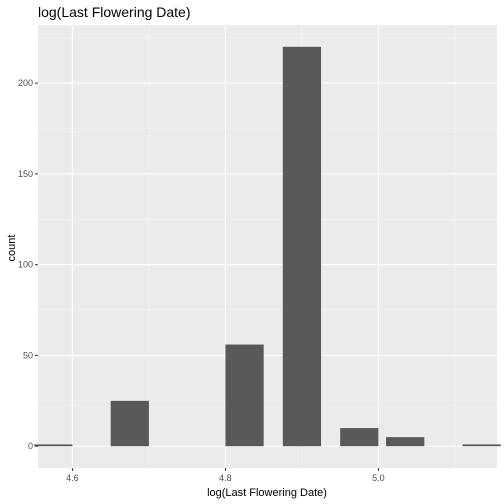 This screenshot has width=504, height=504. I want to click on x-axis-title: log(Last Flowering Date), so click(267, 493).